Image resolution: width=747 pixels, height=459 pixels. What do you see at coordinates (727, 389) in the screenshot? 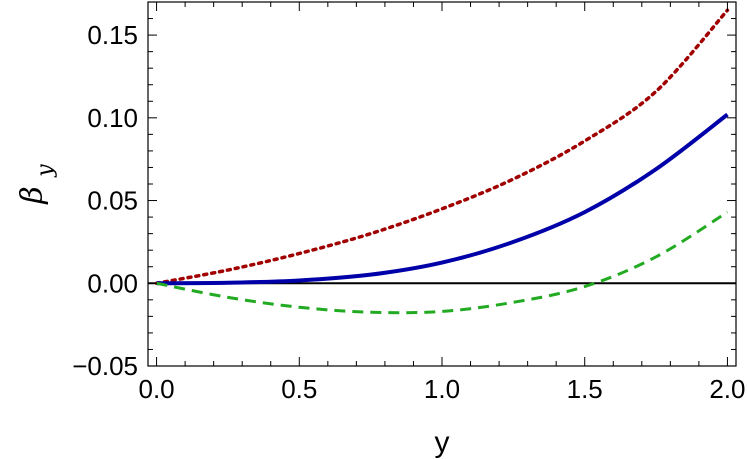
I see `x-tick-label: 2.0` at bounding box center [727, 389].